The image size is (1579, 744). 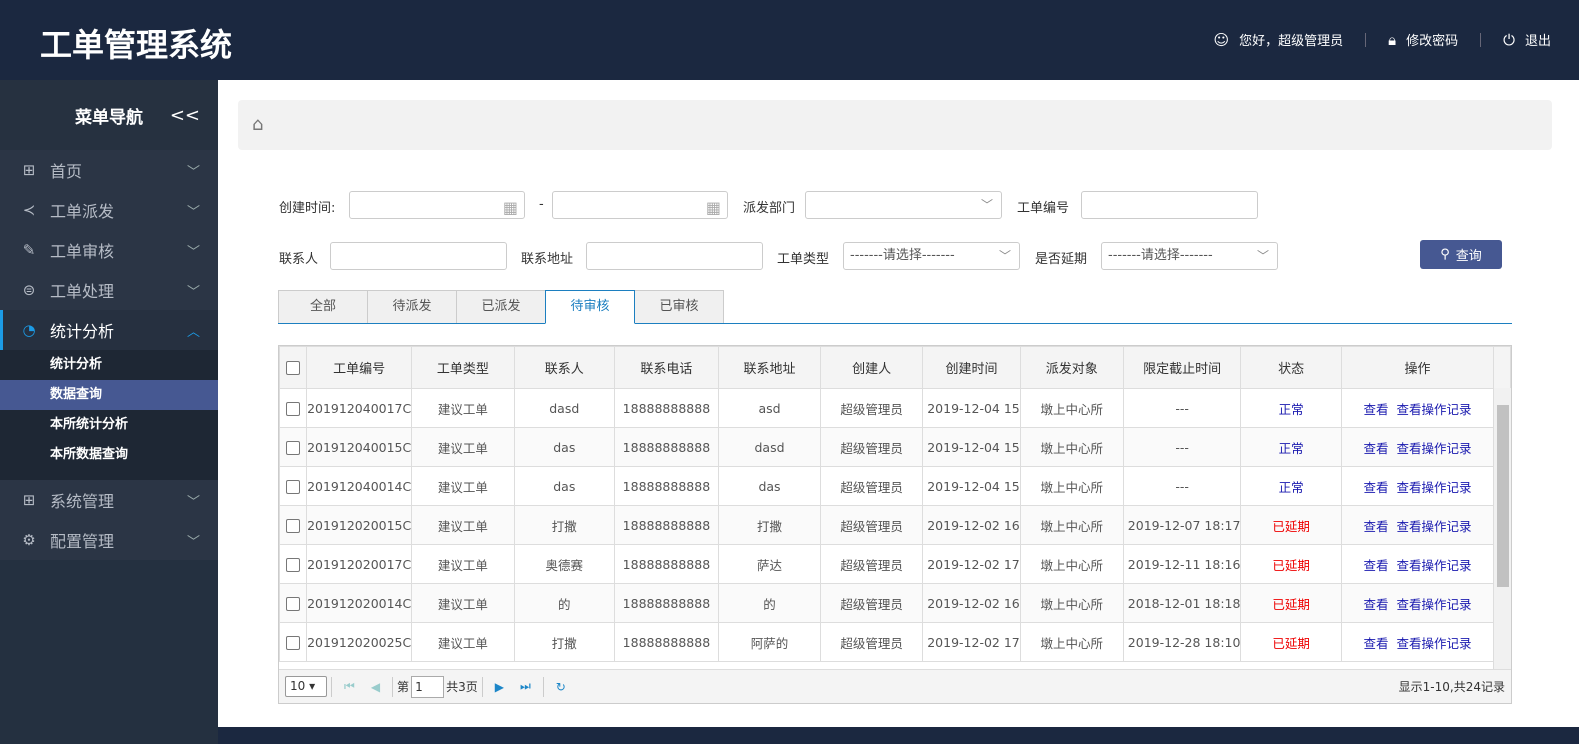 What do you see at coordinates (109, 250) in the screenshot?
I see `sidebar-item-review: ✎ 工单审核 ﹀` at bounding box center [109, 250].